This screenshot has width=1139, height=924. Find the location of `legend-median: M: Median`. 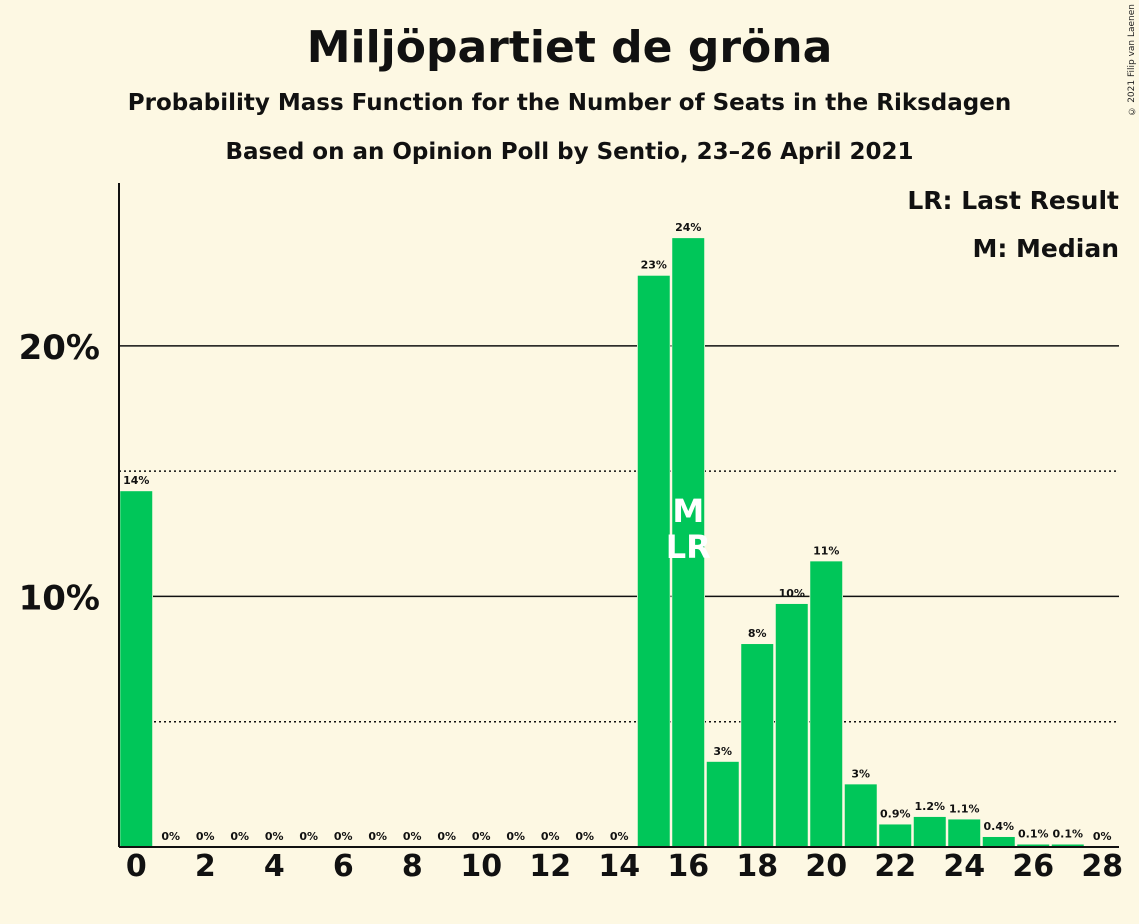

legend-median: M: Median is located at coordinates (1045, 248).